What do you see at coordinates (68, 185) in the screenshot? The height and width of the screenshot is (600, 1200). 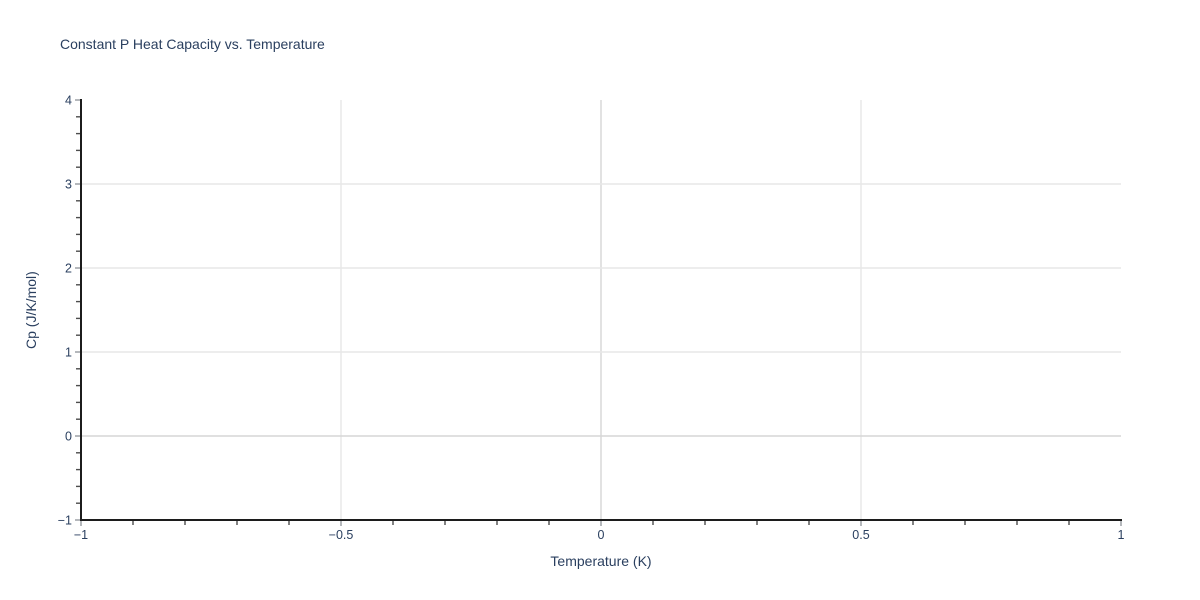 I see `y-tick-label: 3` at bounding box center [68, 185].